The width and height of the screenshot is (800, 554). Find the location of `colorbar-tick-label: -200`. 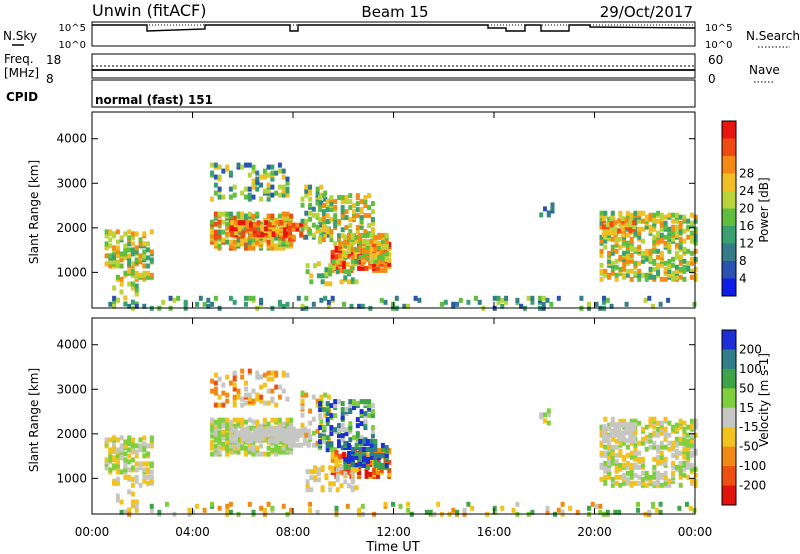

colorbar-tick-label: -200 is located at coordinates (752, 486).